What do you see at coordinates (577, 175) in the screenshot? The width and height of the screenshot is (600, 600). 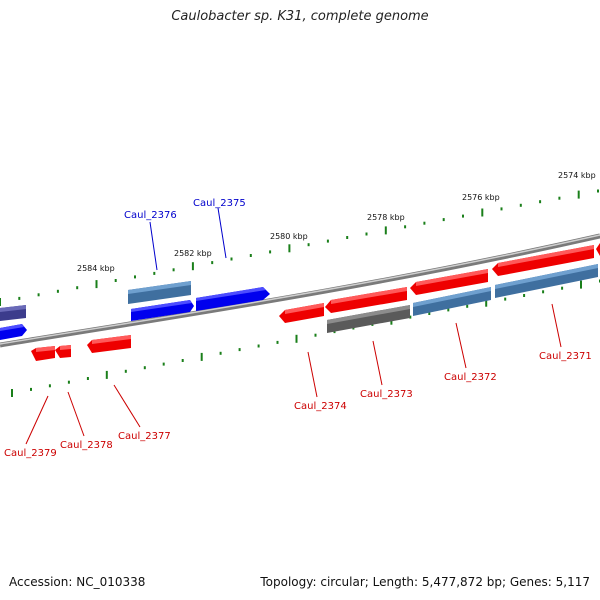 I see `kbp-label: 2574 kbp` at bounding box center [577, 175].